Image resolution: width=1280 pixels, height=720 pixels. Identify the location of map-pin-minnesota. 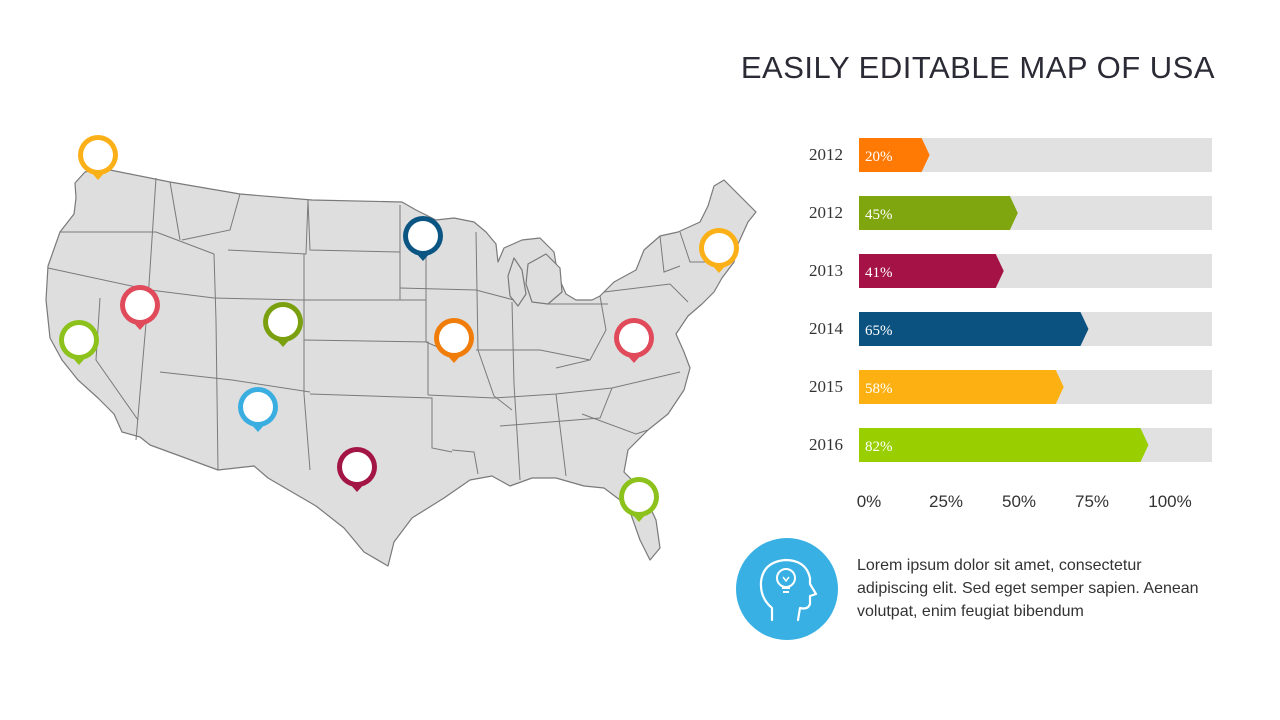
(423, 238).